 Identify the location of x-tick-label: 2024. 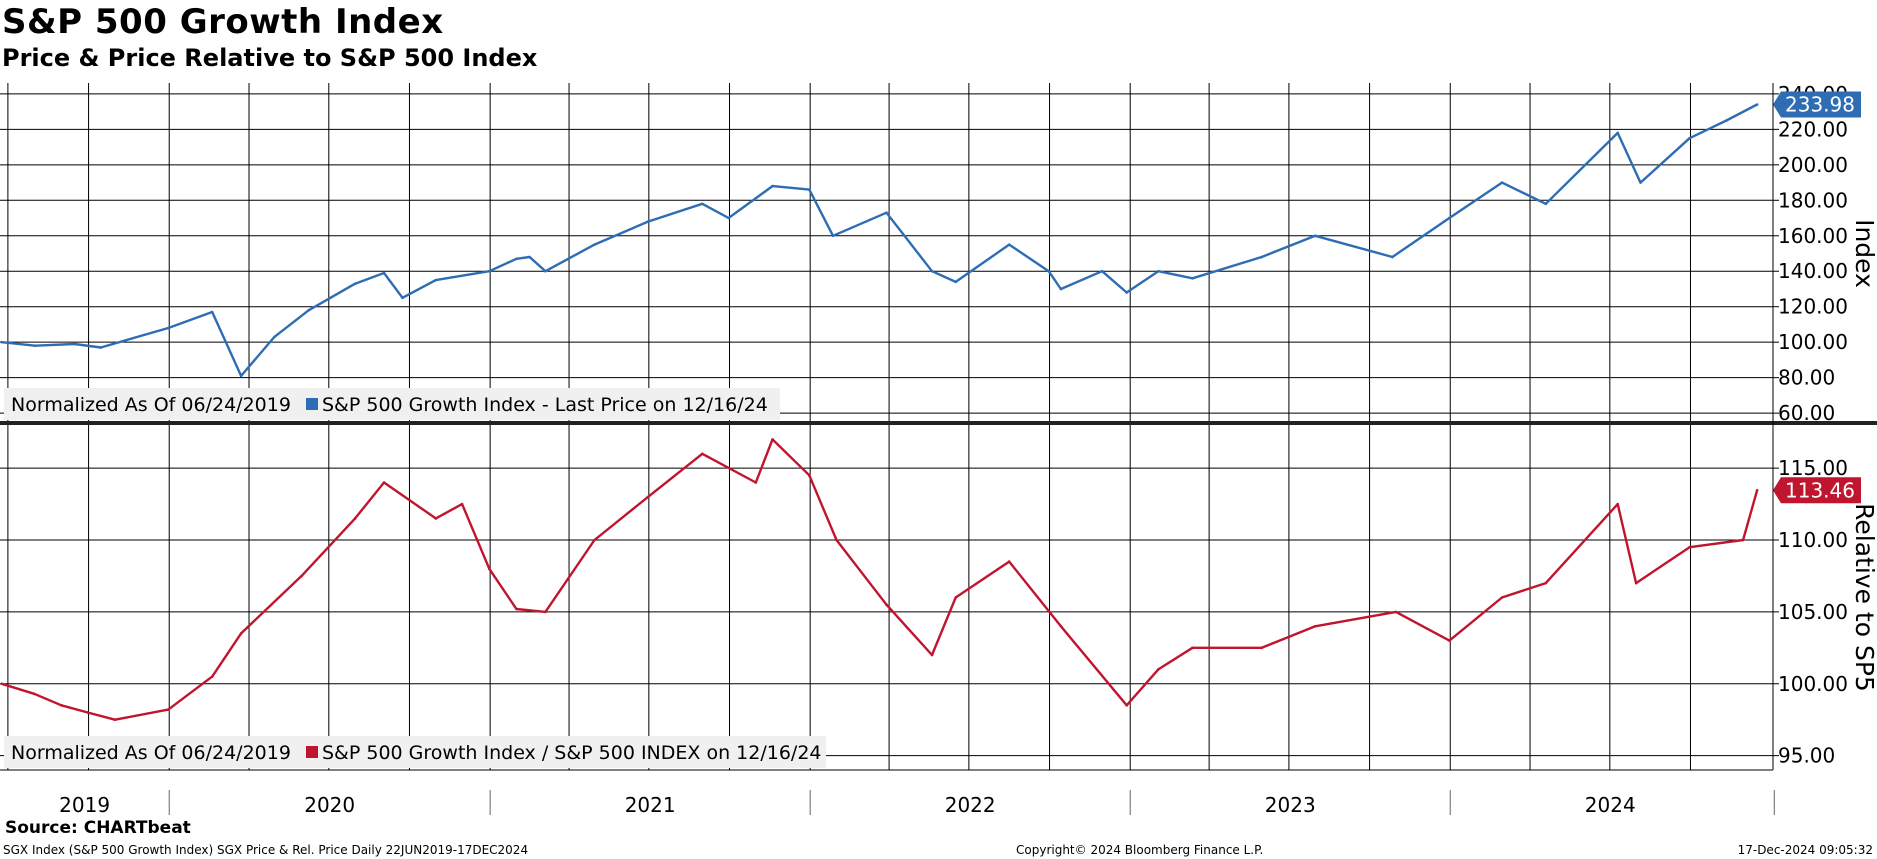
(1610, 805).